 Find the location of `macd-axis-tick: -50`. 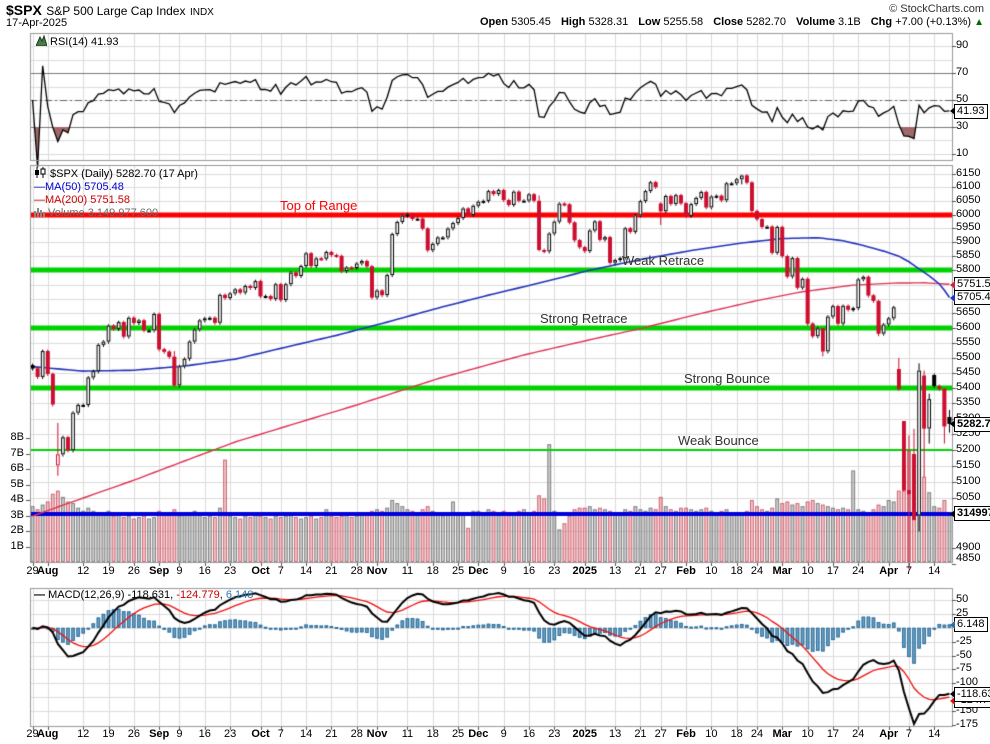

macd-axis-tick: -50 is located at coordinates (964, 654).